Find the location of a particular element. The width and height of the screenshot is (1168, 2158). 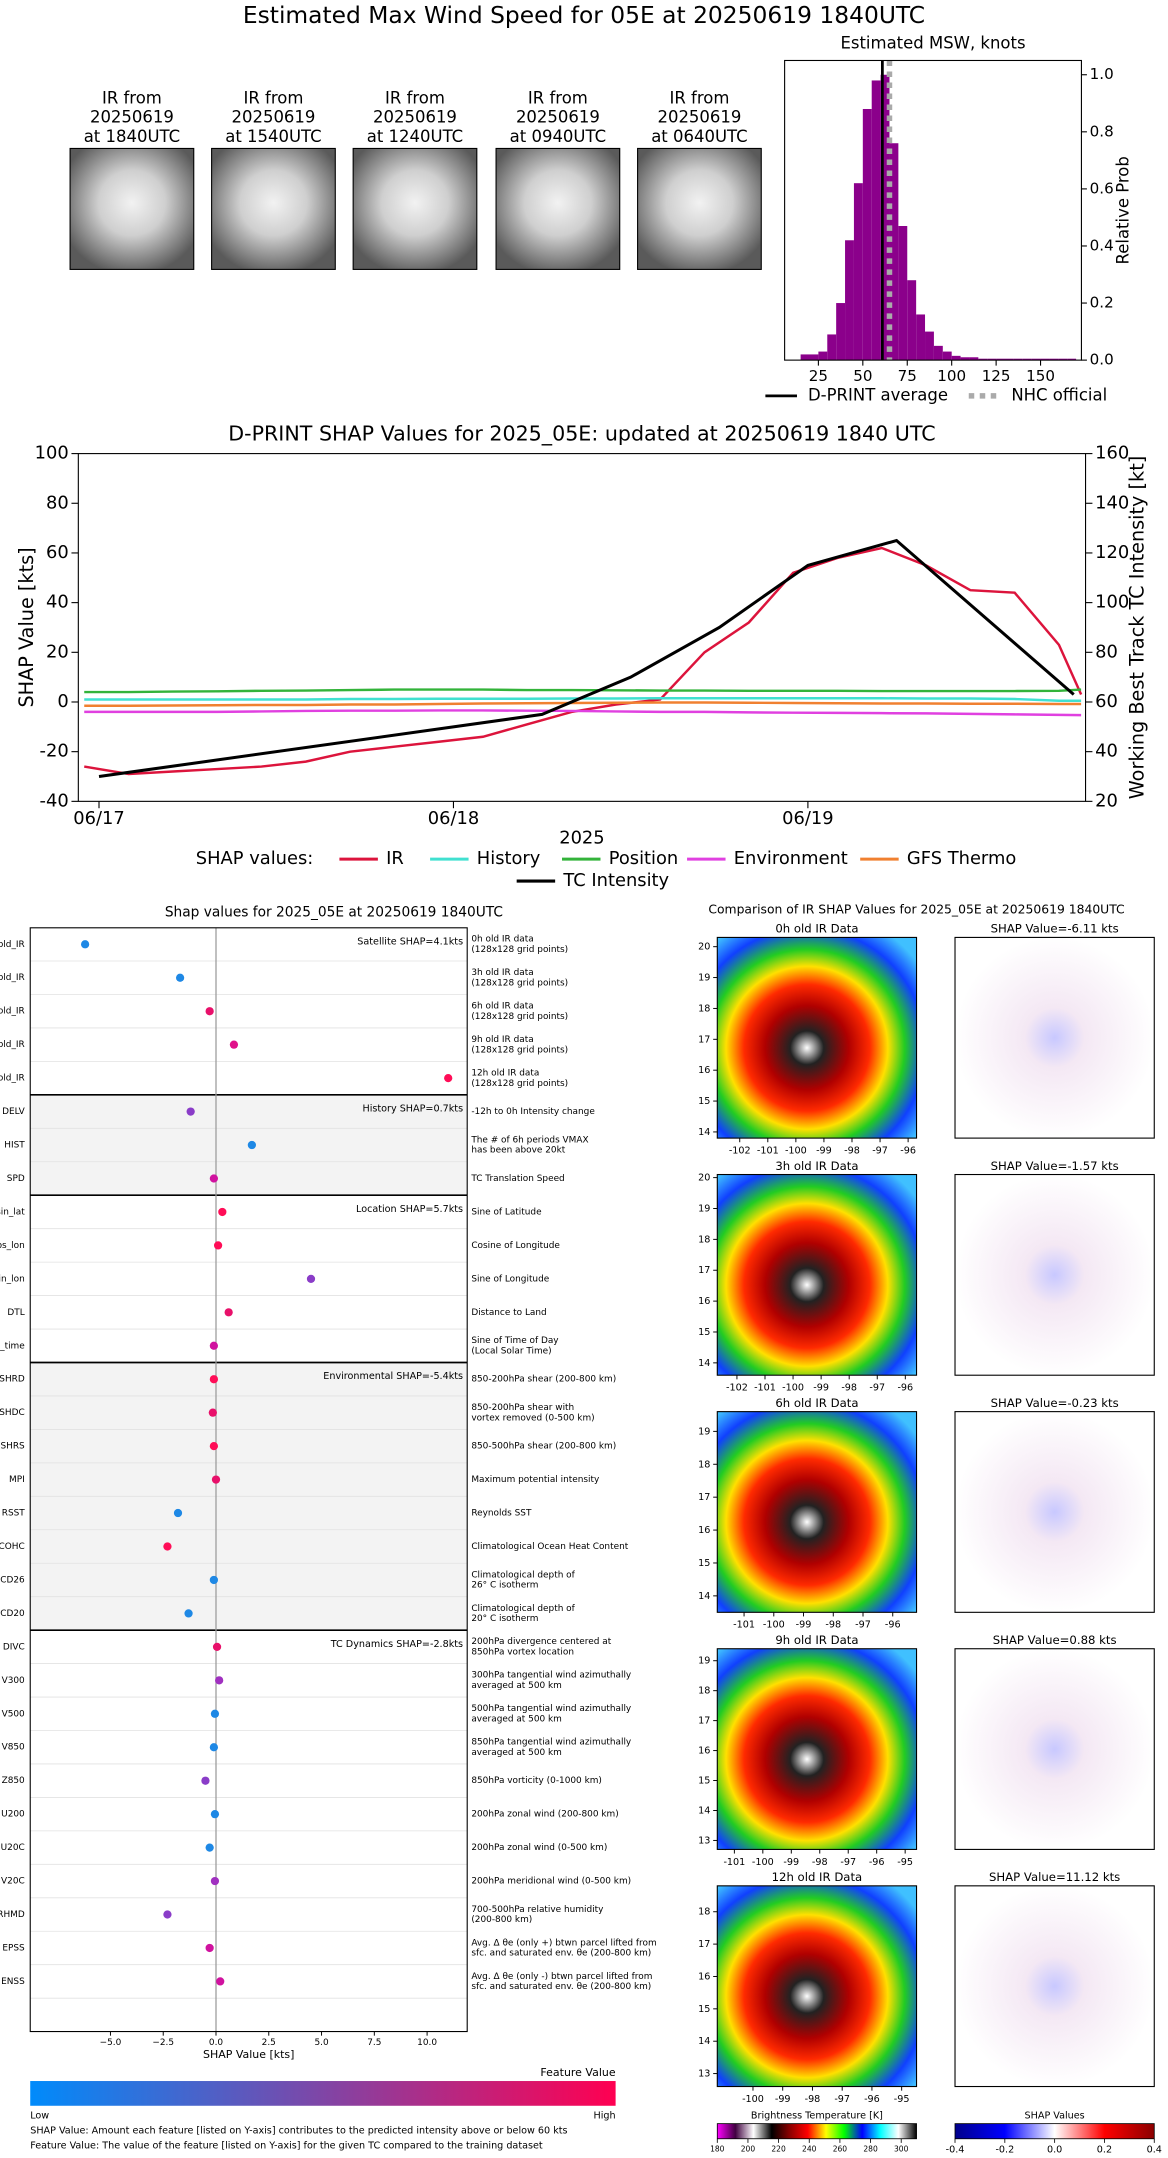

group-label: TC Dynamics SHAP=-2.8kts is located at coordinates (396, 1644).